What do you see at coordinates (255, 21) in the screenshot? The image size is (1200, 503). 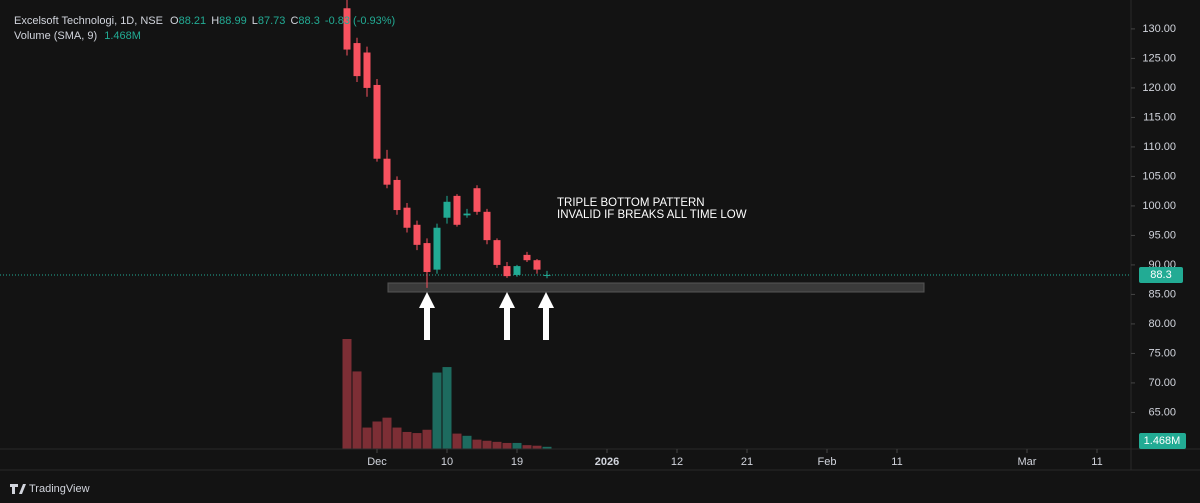 I see `ohlc-key: L` at bounding box center [255, 21].